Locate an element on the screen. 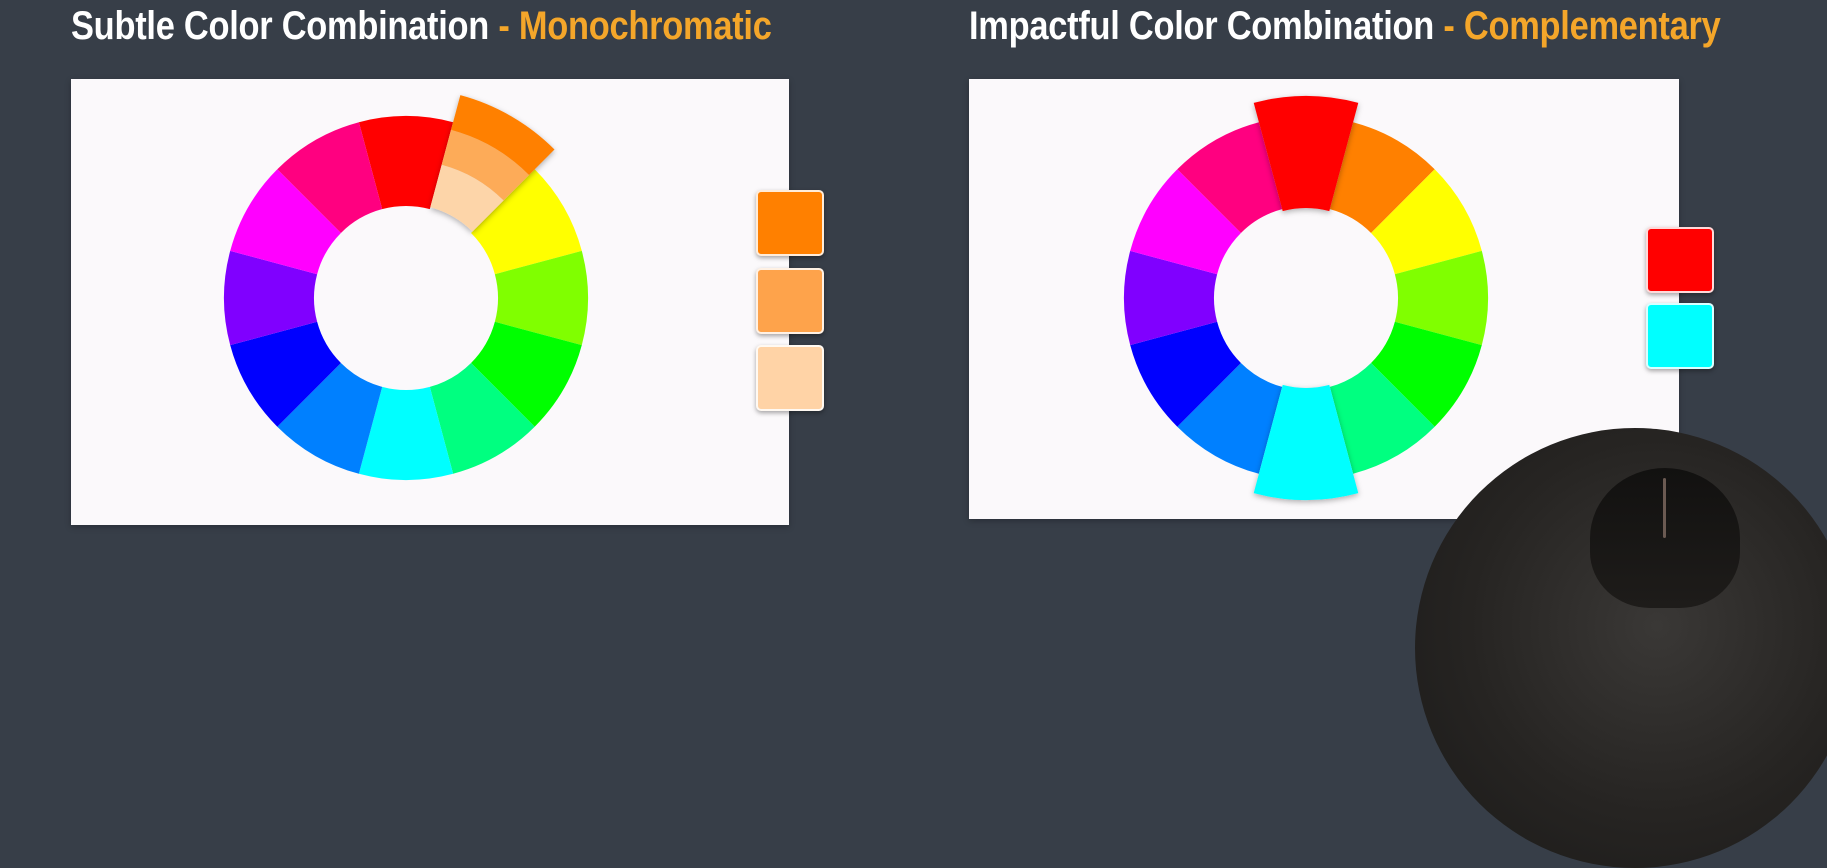  presenter-hair-part is located at coordinates (1664, 508).